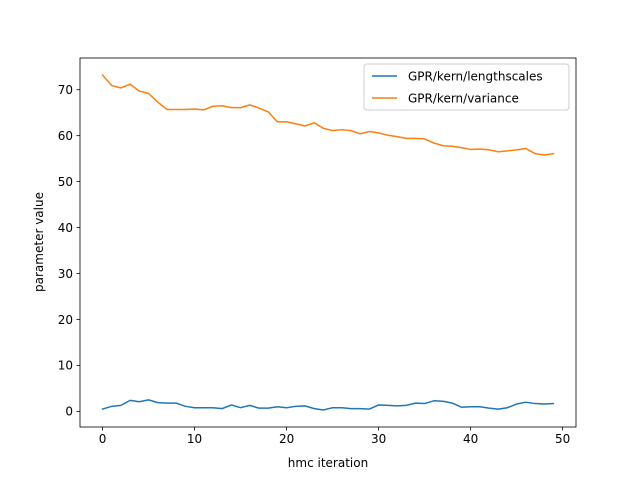 This screenshot has width=640, height=484. Describe the element at coordinates (194, 439) in the screenshot. I see `x-tick-label: 10` at that location.